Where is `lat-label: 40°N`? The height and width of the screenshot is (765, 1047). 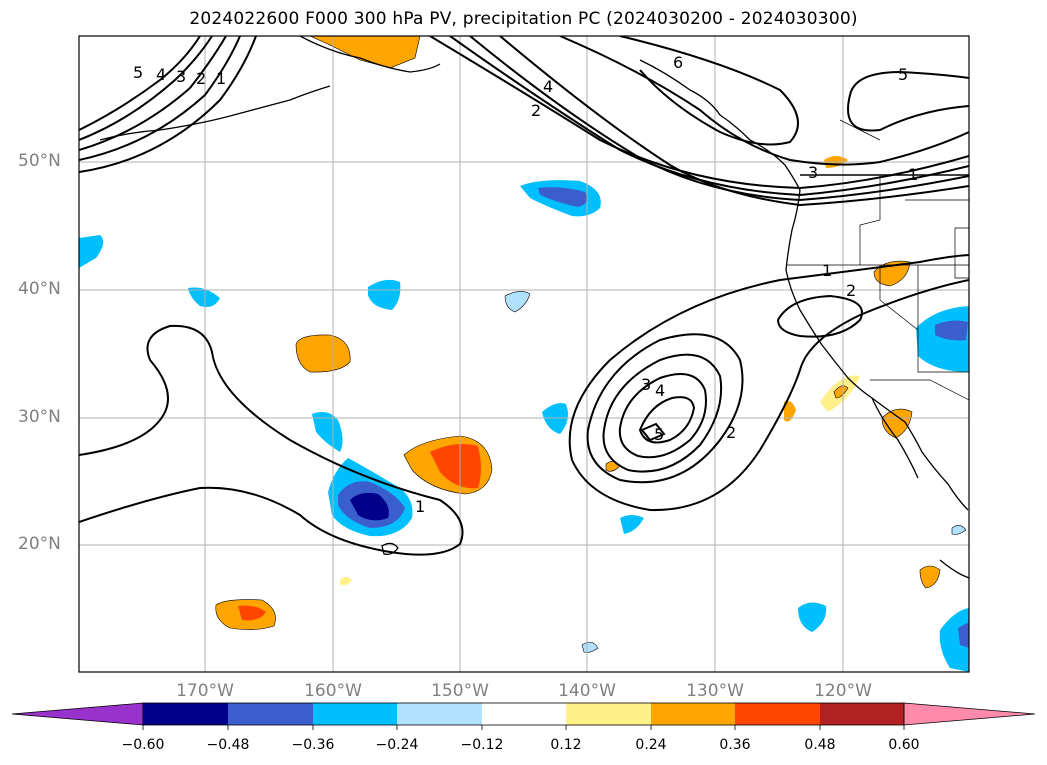
lat-label: 40°N is located at coordinates (39, 289).